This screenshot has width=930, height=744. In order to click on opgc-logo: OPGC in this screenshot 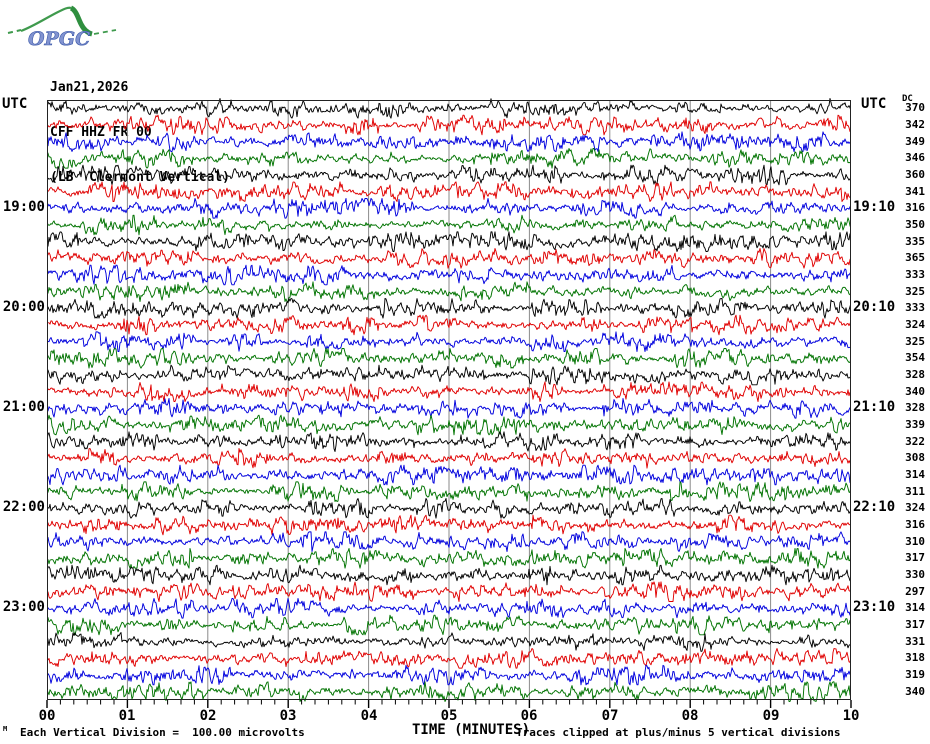, I will do `click(62, 27)`.